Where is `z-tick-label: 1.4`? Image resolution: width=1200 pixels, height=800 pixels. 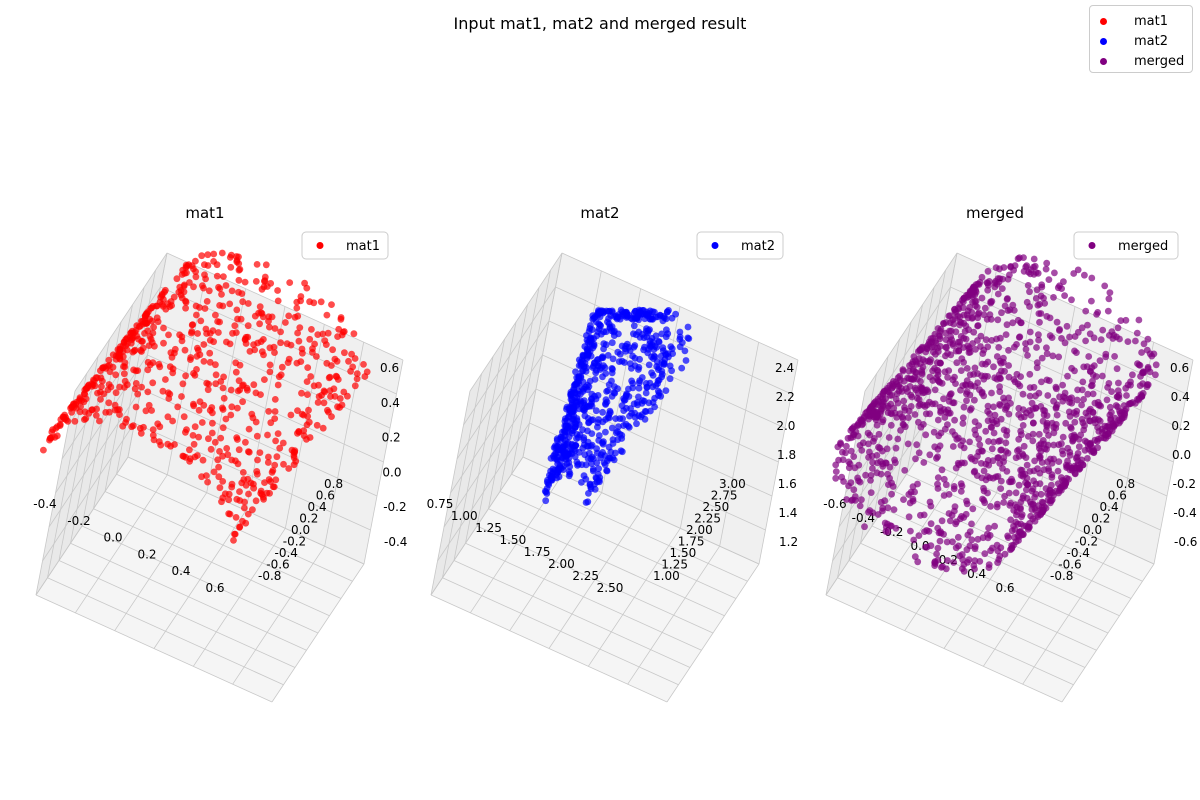 z-tick-label: 1.4 is located at coordinates (787, 513).